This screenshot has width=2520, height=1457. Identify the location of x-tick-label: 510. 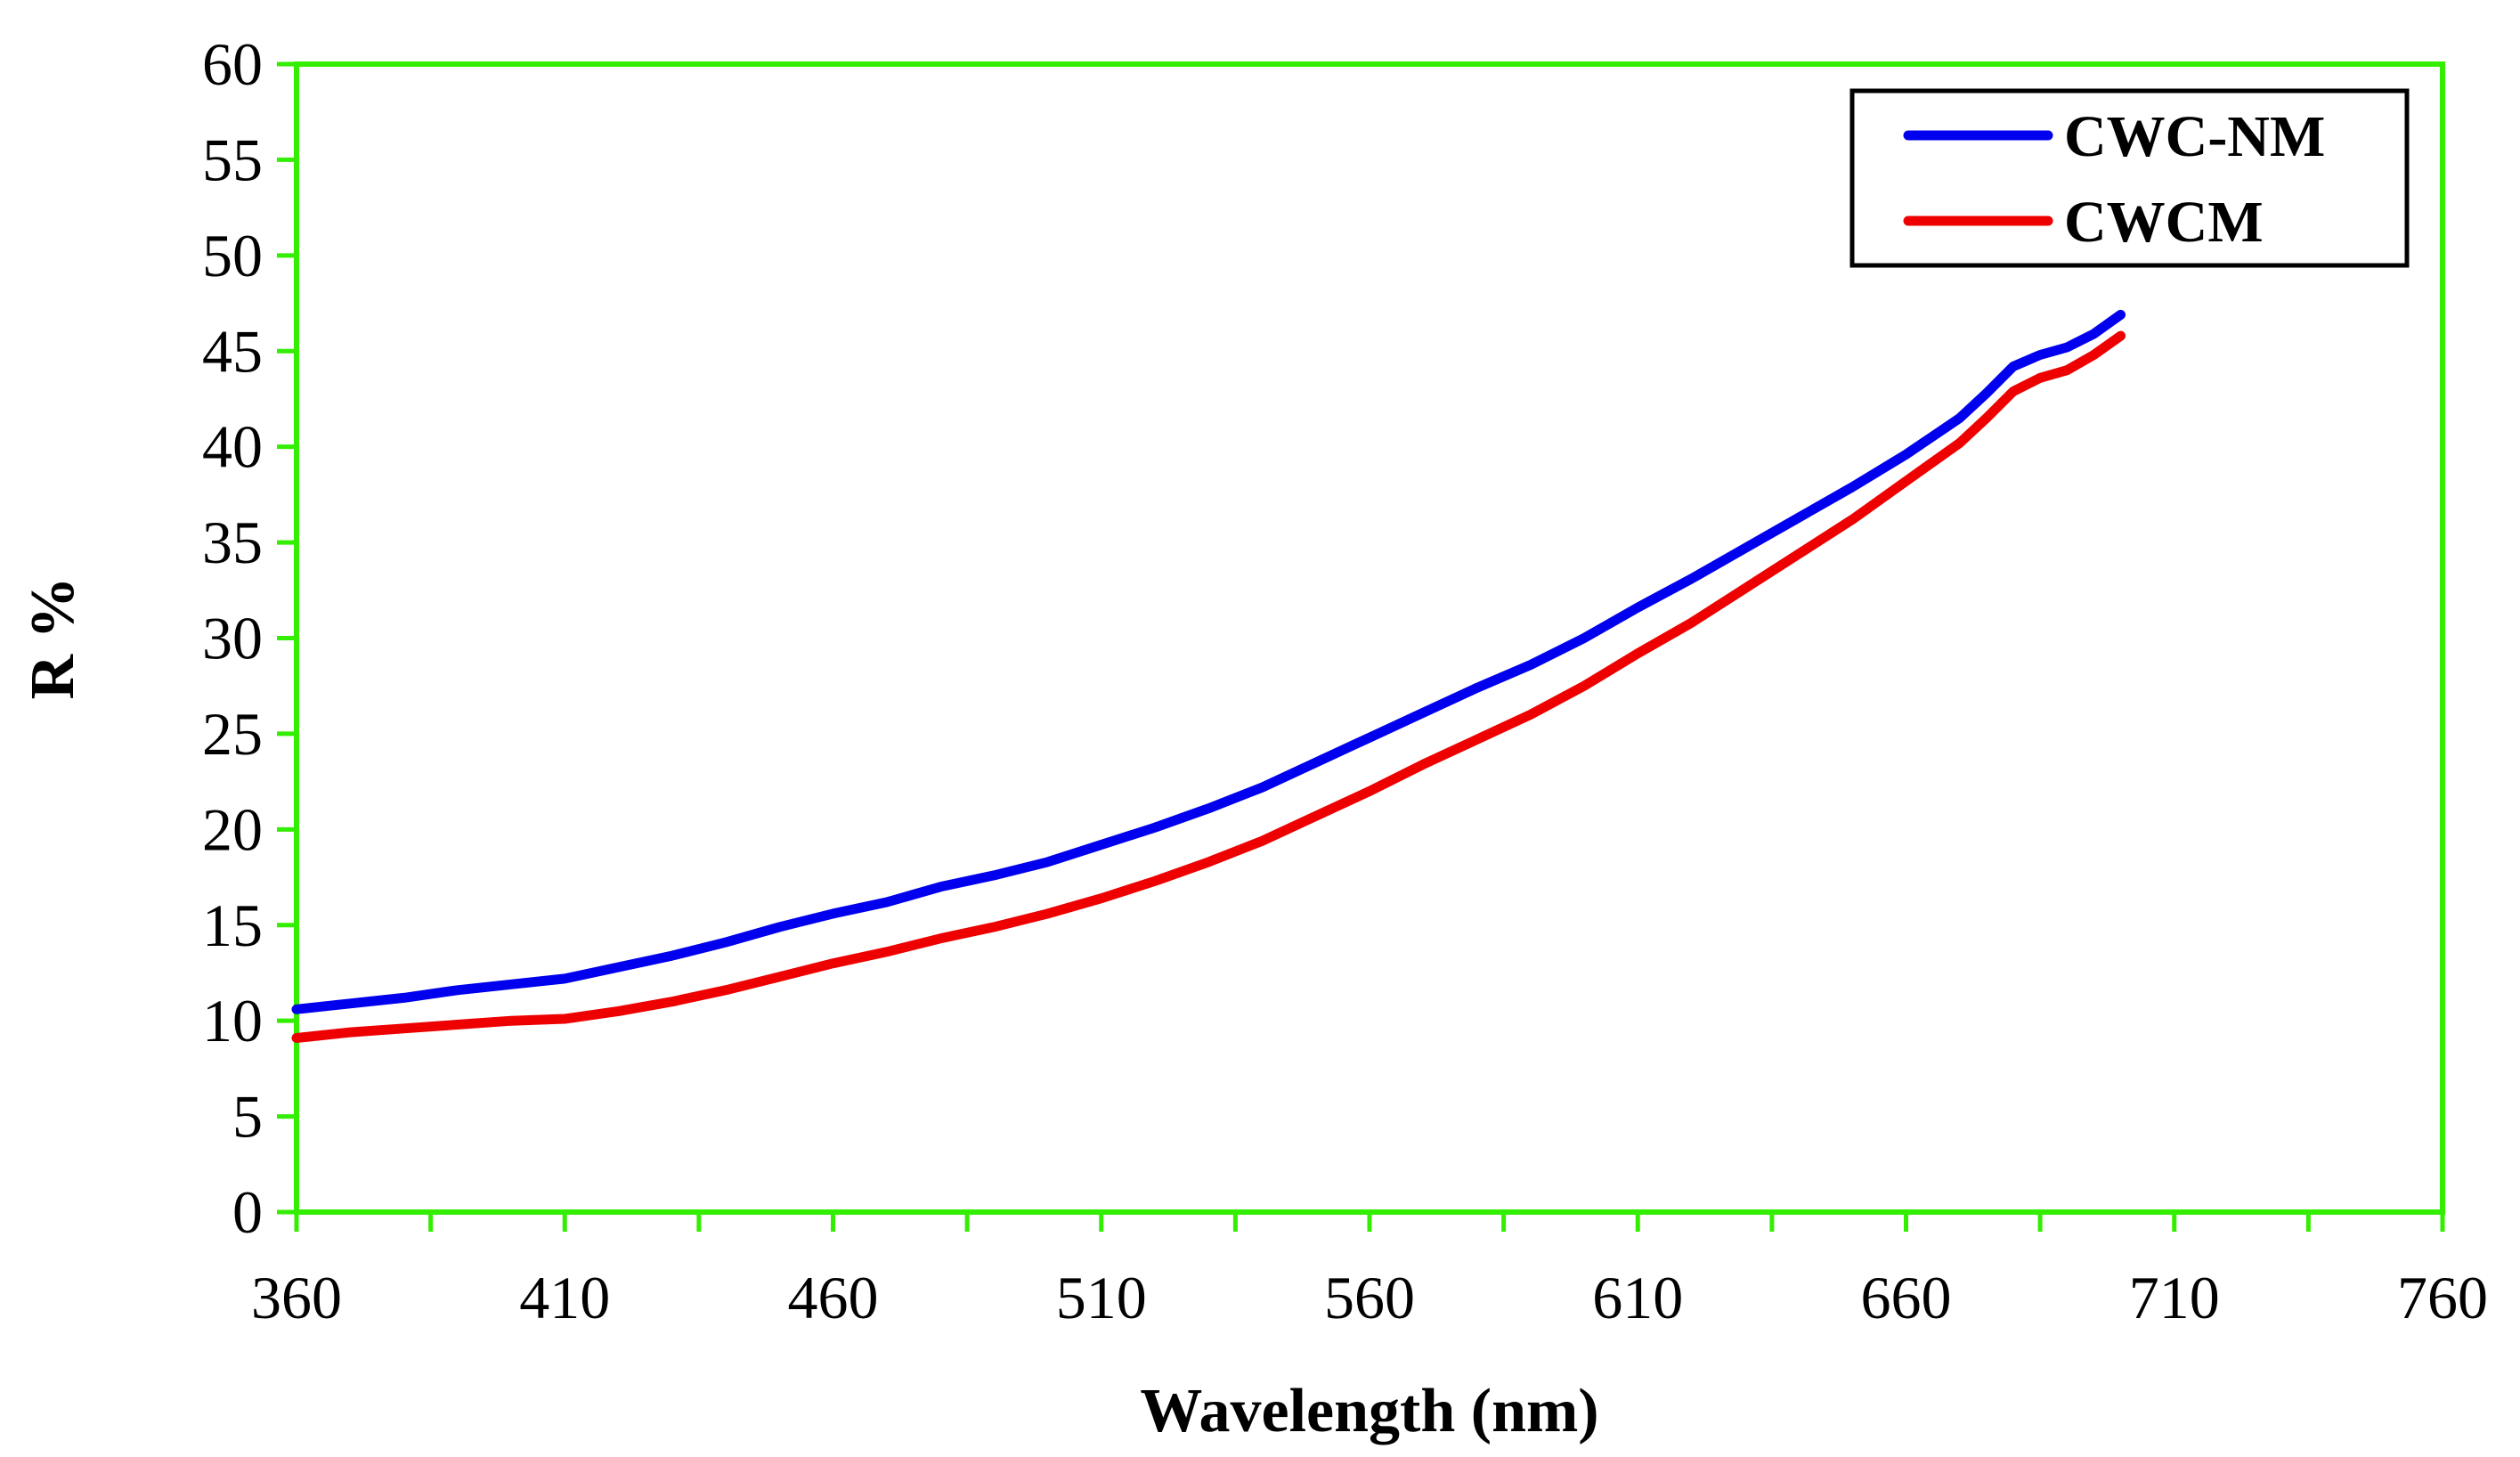
(1101, 1297).